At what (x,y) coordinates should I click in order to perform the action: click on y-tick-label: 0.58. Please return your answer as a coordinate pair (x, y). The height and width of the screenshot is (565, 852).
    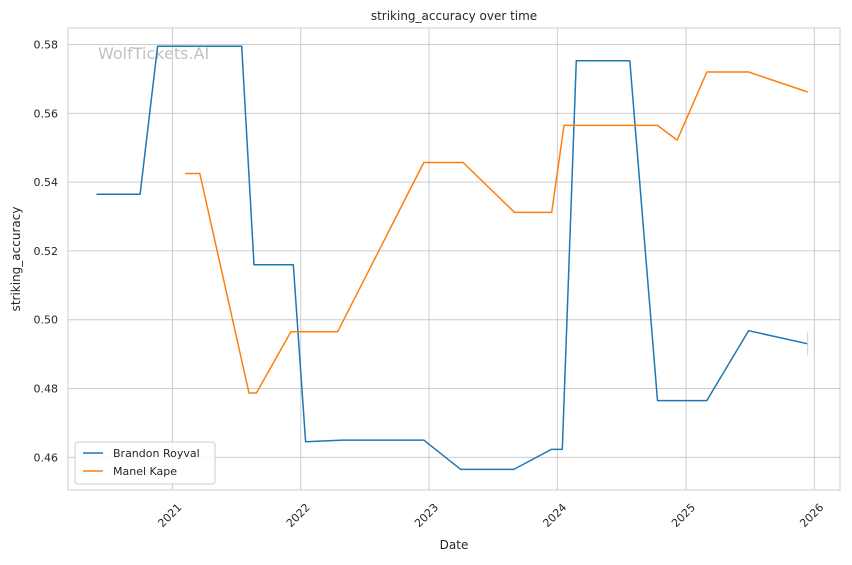
    Looking at the image, I should click on (46, 45).